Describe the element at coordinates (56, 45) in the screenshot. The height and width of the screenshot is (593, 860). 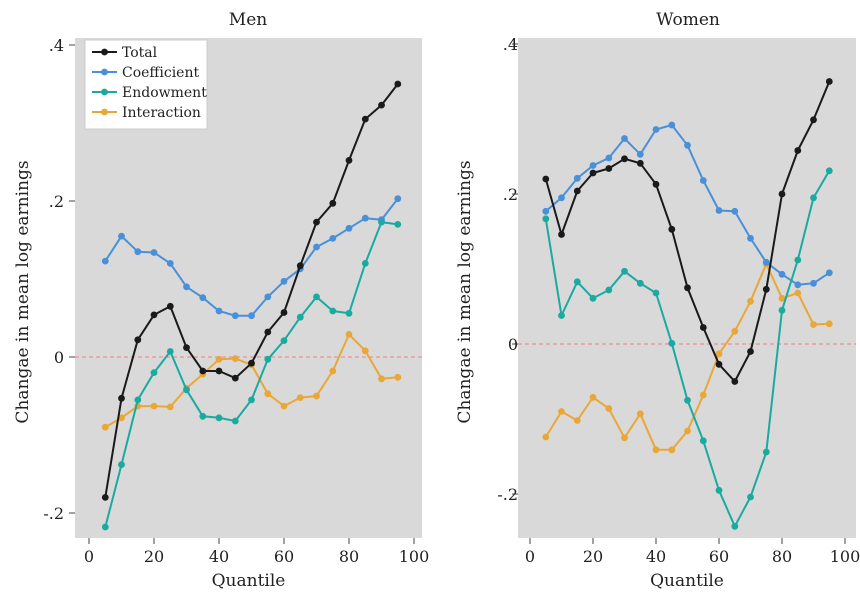
I see `y-tick-label: .4` at that location.